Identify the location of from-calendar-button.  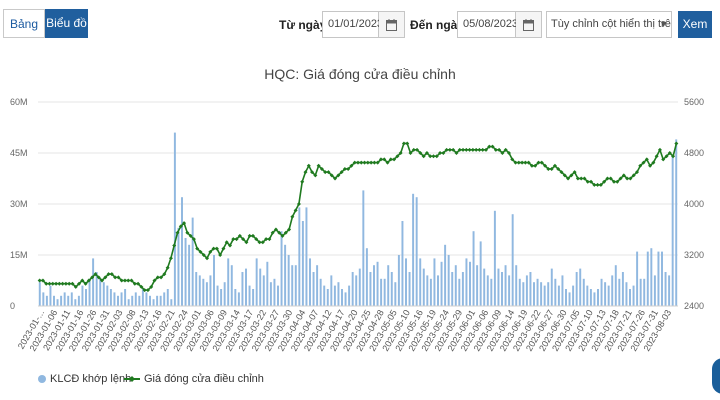
(392, 24).